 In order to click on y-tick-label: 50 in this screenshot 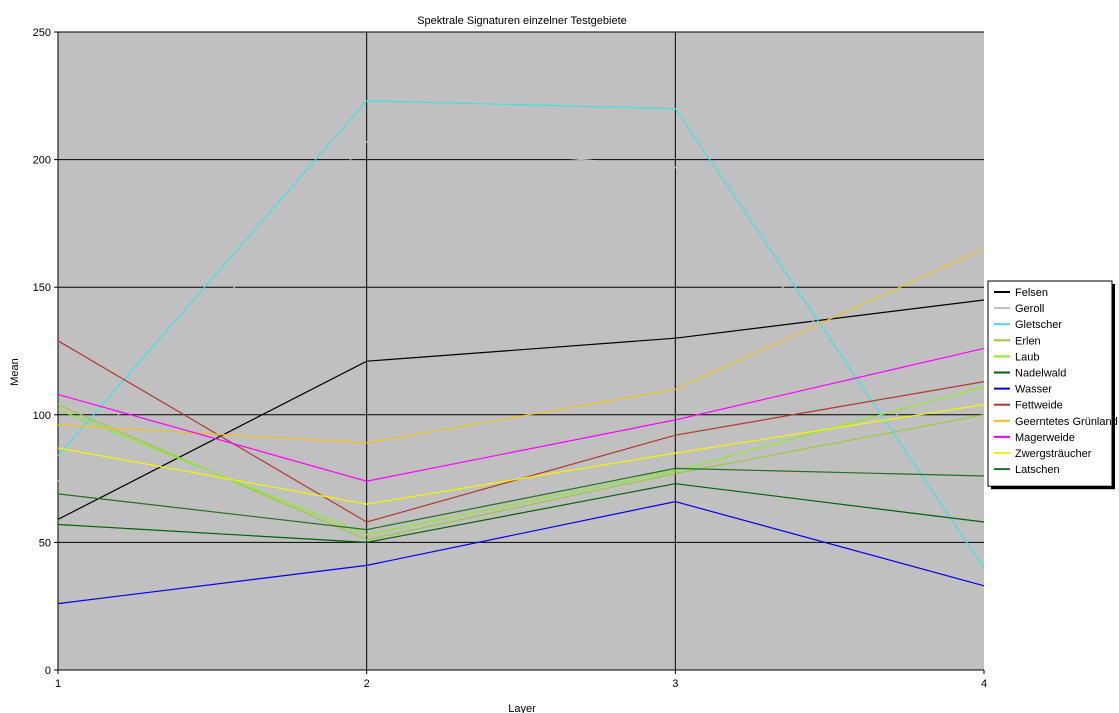, I will do `click(45, 543)`.